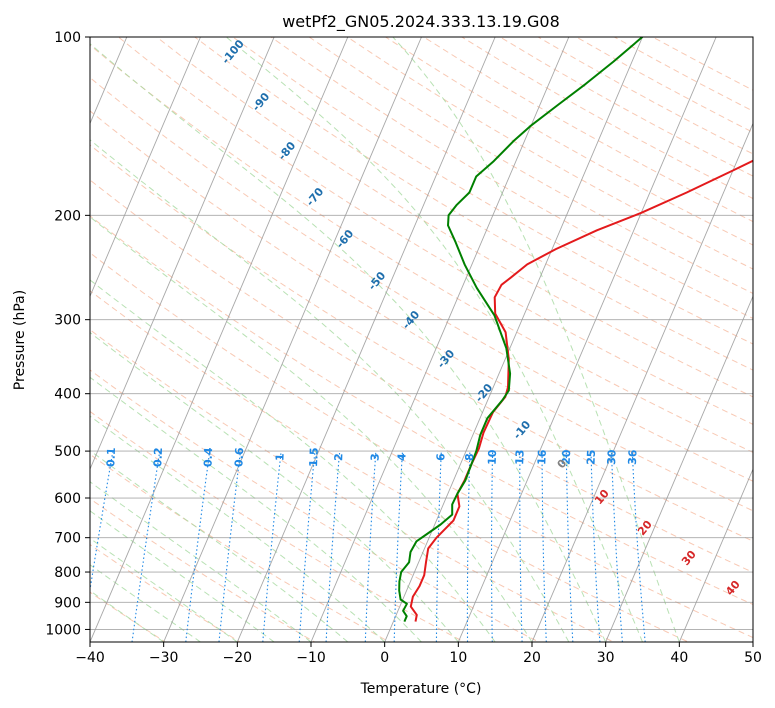 Image resolution: width=775 pixels, height=708 pixels. I want to click on x-tick-label: 10, so click(458, 658).